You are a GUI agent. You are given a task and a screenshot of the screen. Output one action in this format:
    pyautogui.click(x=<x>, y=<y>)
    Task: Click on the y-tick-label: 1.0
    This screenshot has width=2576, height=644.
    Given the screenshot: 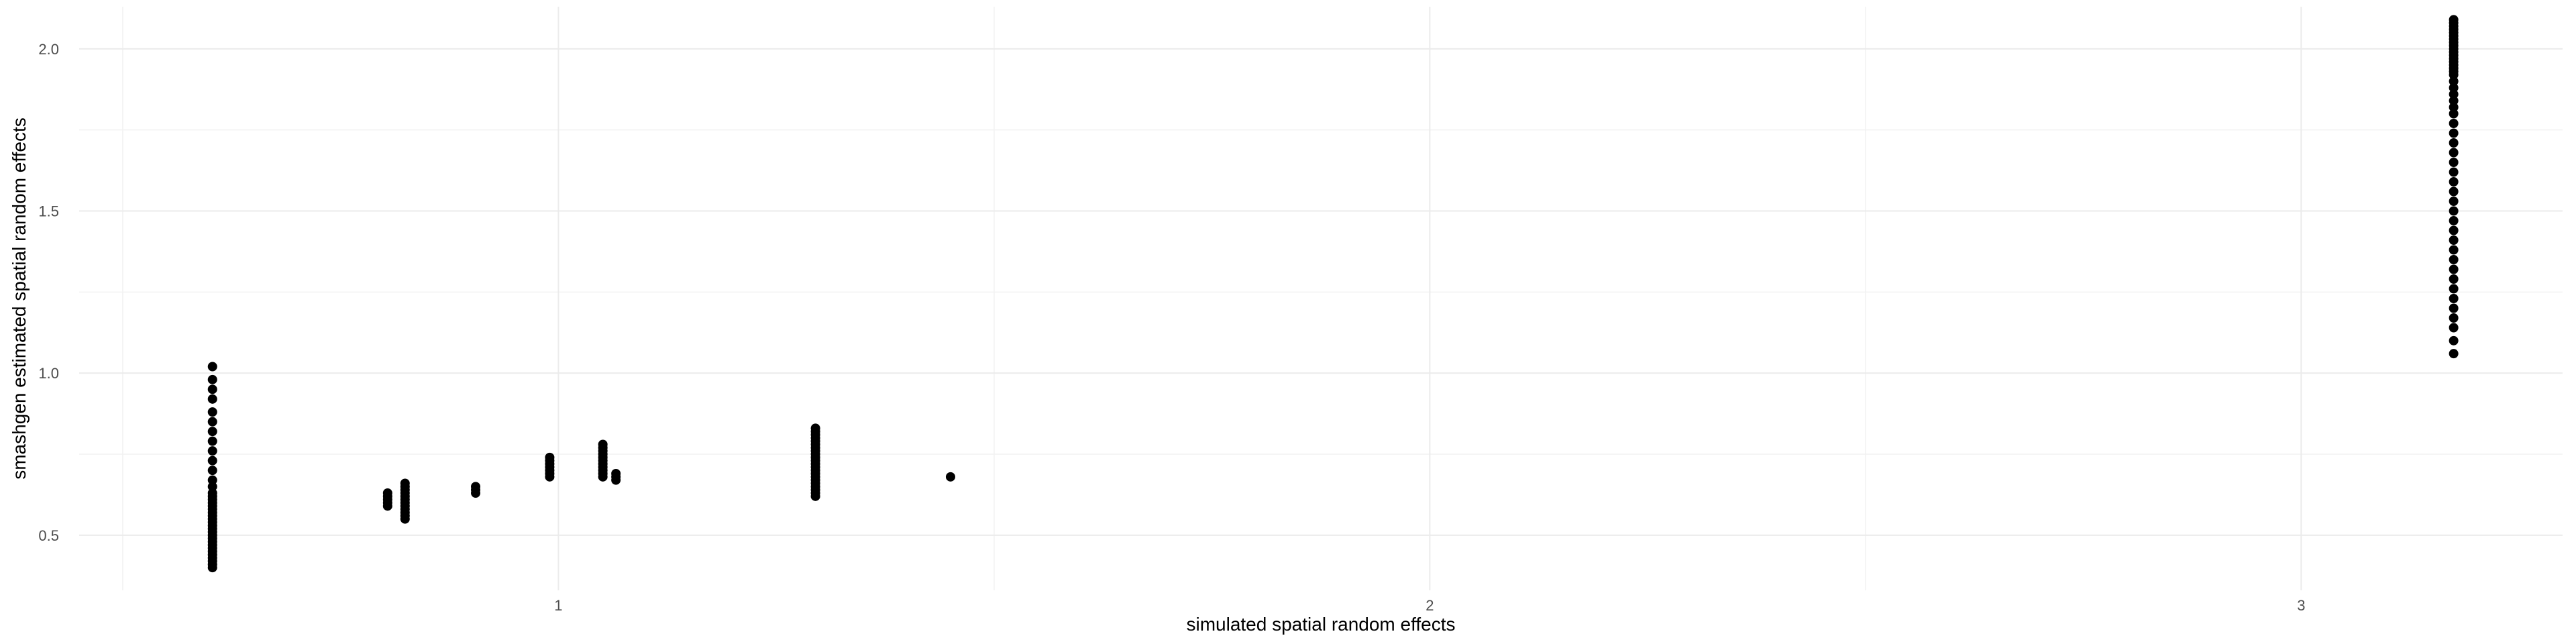 What is the action you would take?
    pyautogui.click(x=48, y=373)
    